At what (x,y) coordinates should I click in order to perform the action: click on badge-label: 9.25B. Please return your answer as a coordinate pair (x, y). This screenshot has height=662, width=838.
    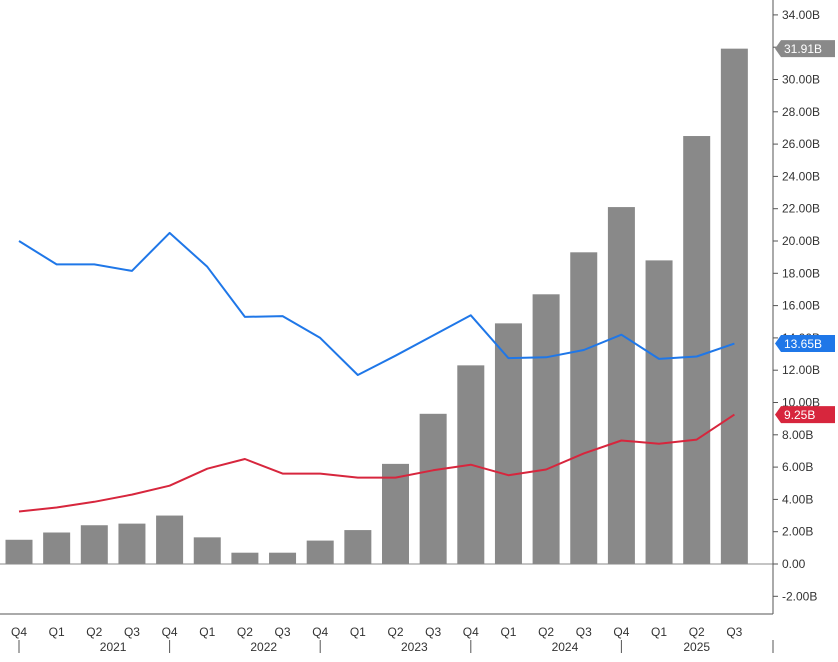
    Looking at the image, I should click on (799, 415).